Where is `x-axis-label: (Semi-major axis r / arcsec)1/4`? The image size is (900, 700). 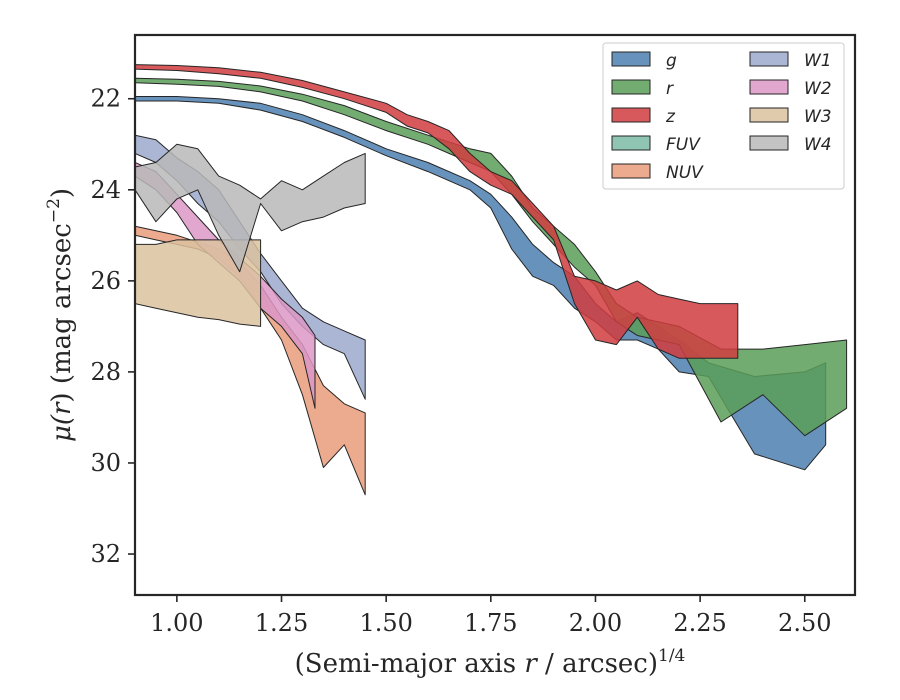 x-axis-label: (Semi-major axis r / arcsec)1/4 is located at coordinates (490, 662).